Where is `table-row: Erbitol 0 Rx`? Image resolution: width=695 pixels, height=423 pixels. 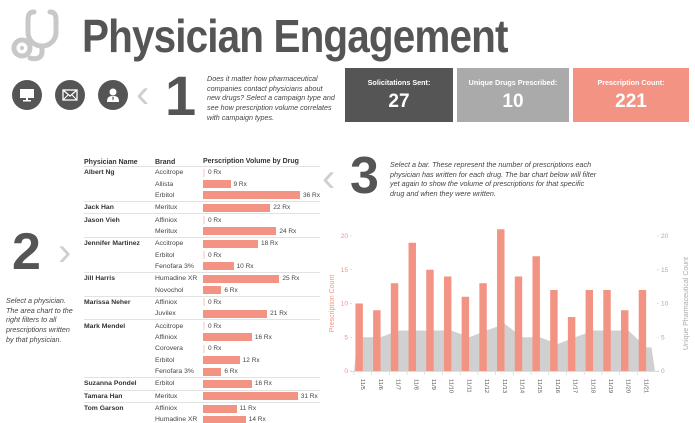
table-row: Erbitol 0 Rx is located at coordinates (202, 254).